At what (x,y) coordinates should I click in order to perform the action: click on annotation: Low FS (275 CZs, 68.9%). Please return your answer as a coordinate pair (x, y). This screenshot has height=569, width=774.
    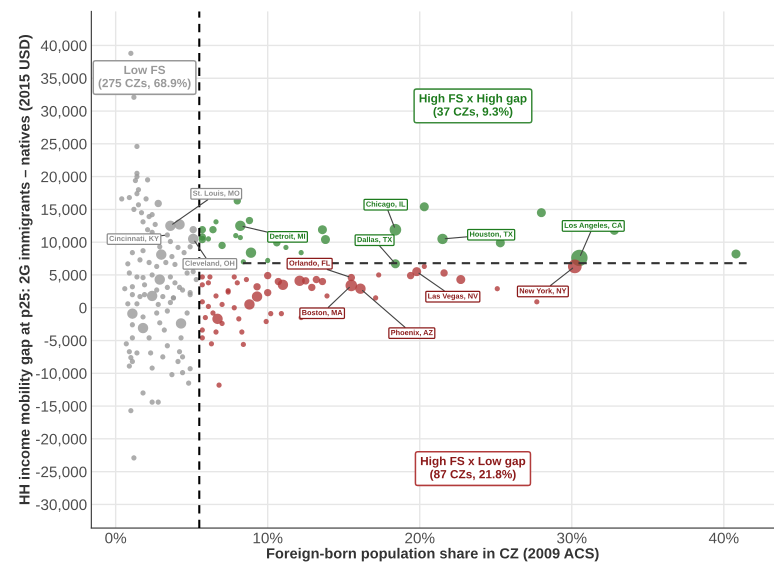
    Looking at the image, I should click on (144, 78).